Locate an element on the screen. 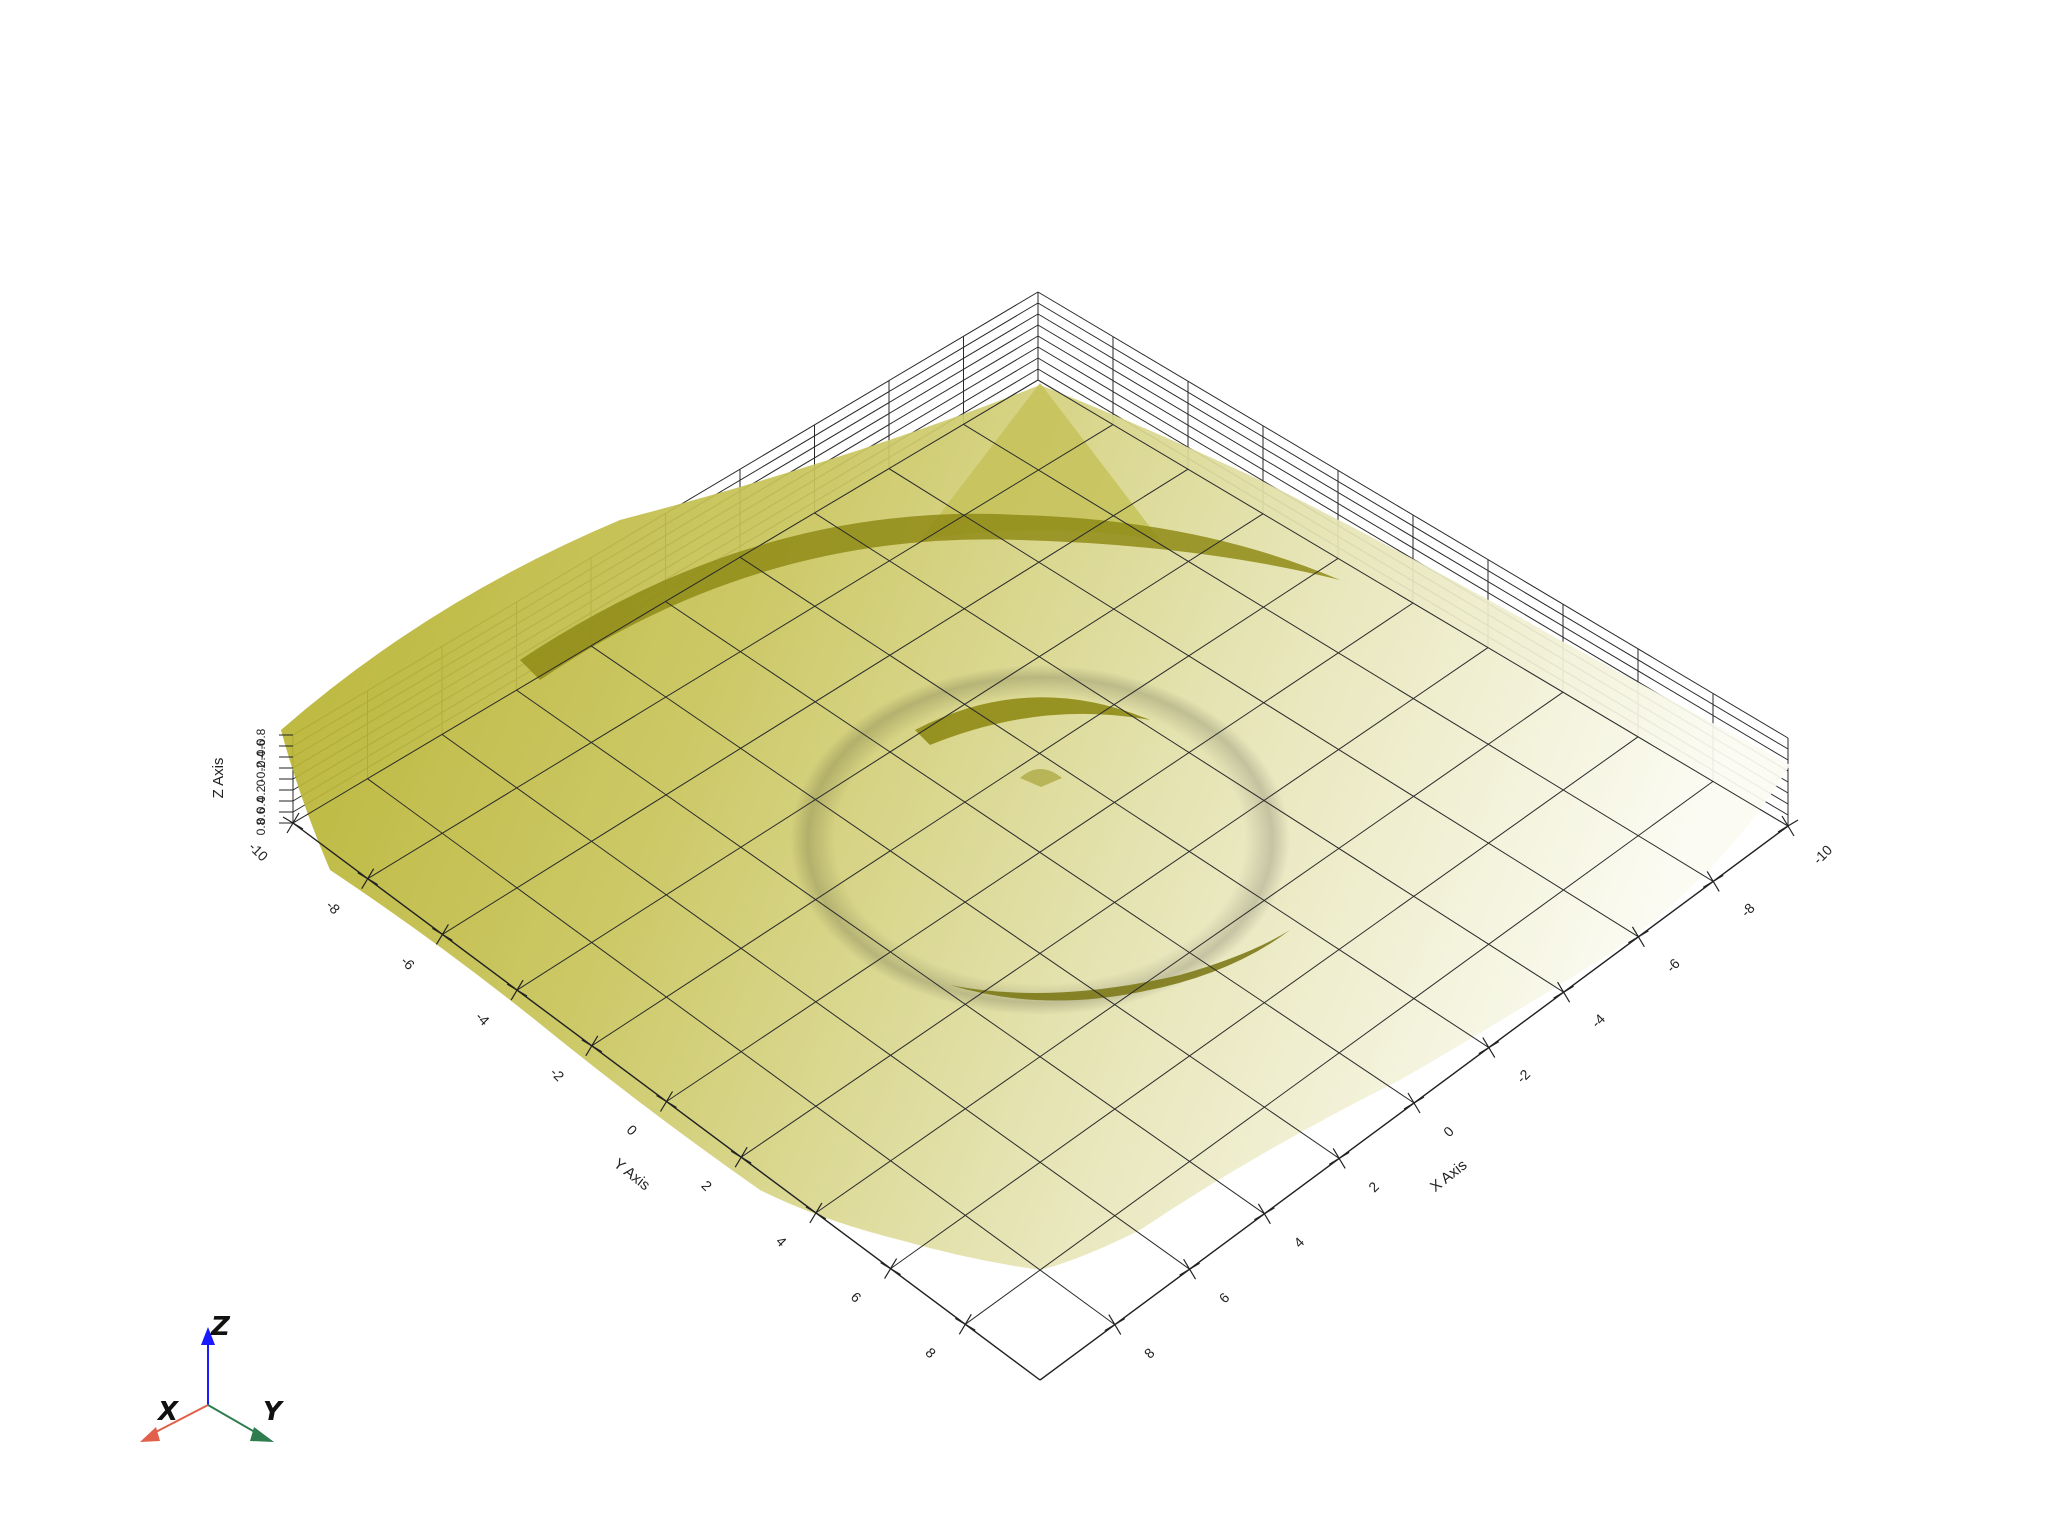 This screenshot has width=2048, height=1536. x-axis-arrow is located at coordinates (179, 1420).